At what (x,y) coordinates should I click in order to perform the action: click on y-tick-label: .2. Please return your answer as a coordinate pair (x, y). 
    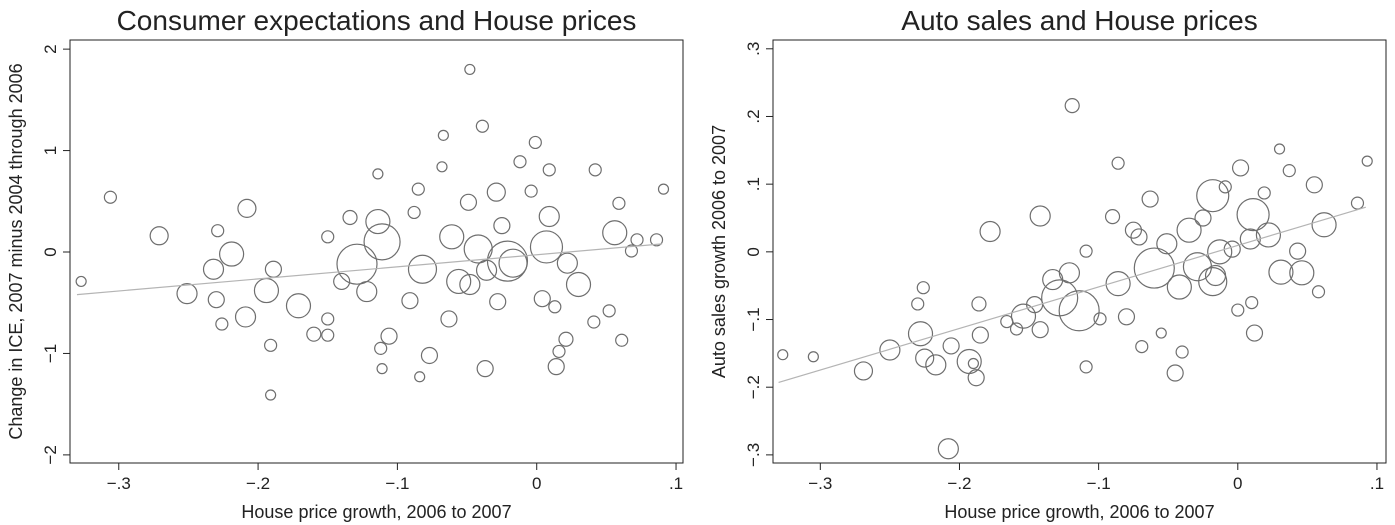
    Looking at the image, I should click on (753, 116).